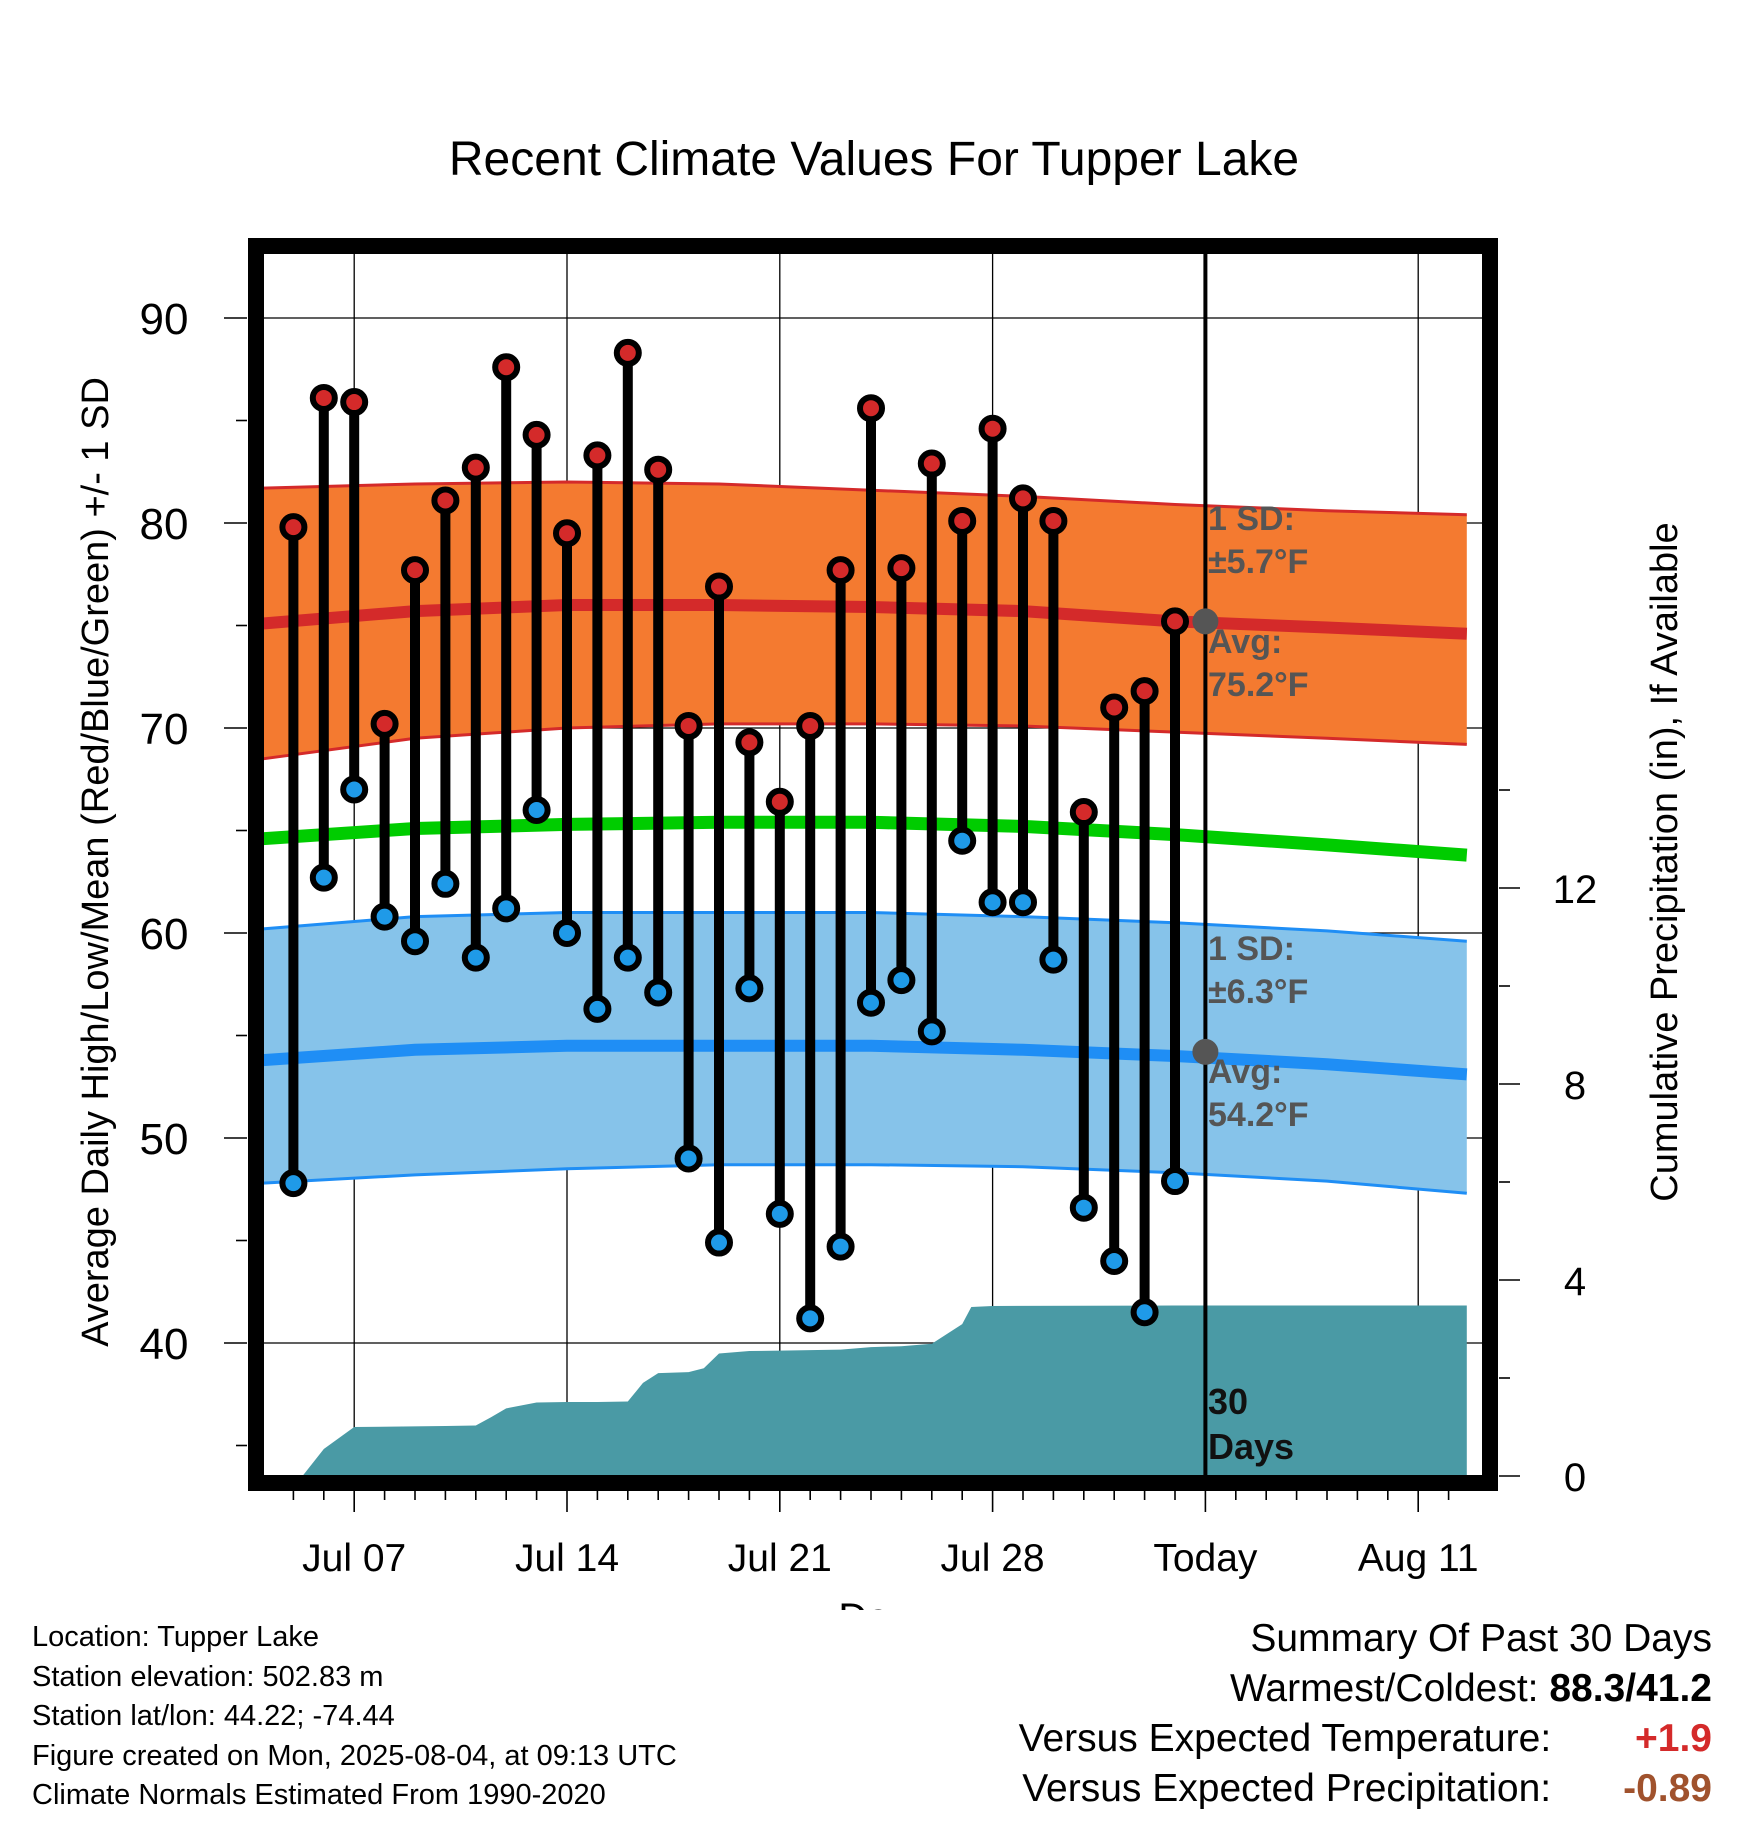 The height and width of the screenshot is (1828, 1748). What do you see at coordinates (1667, 1788) in the screenshot?
I see `precip-value: -0.89` at bounding box center [1667, 1788].